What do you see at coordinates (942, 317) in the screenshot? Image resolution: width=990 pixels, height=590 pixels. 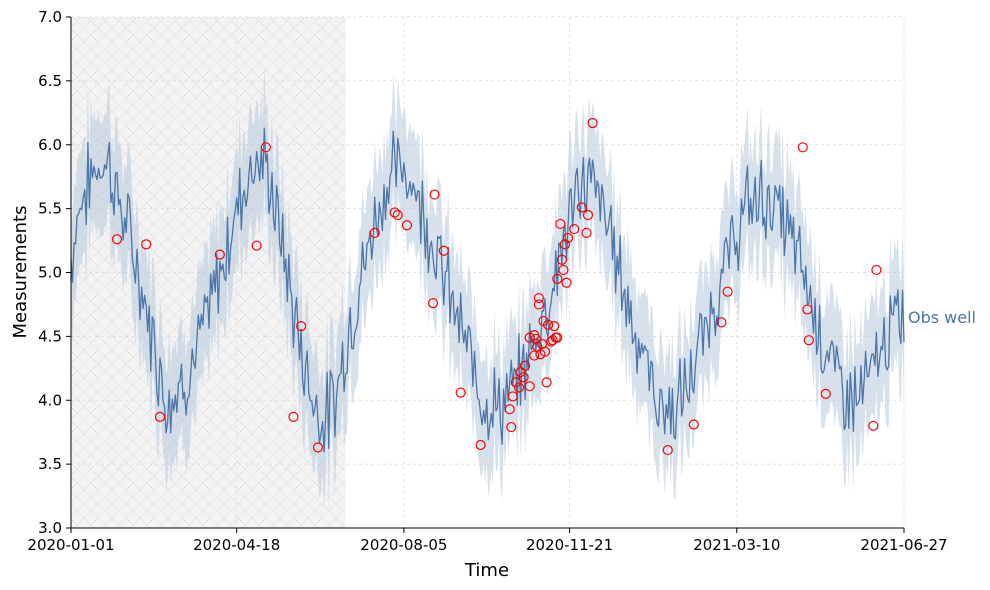 I see `series-label-obs-well: Obs well` at bounding box center [942, 317].